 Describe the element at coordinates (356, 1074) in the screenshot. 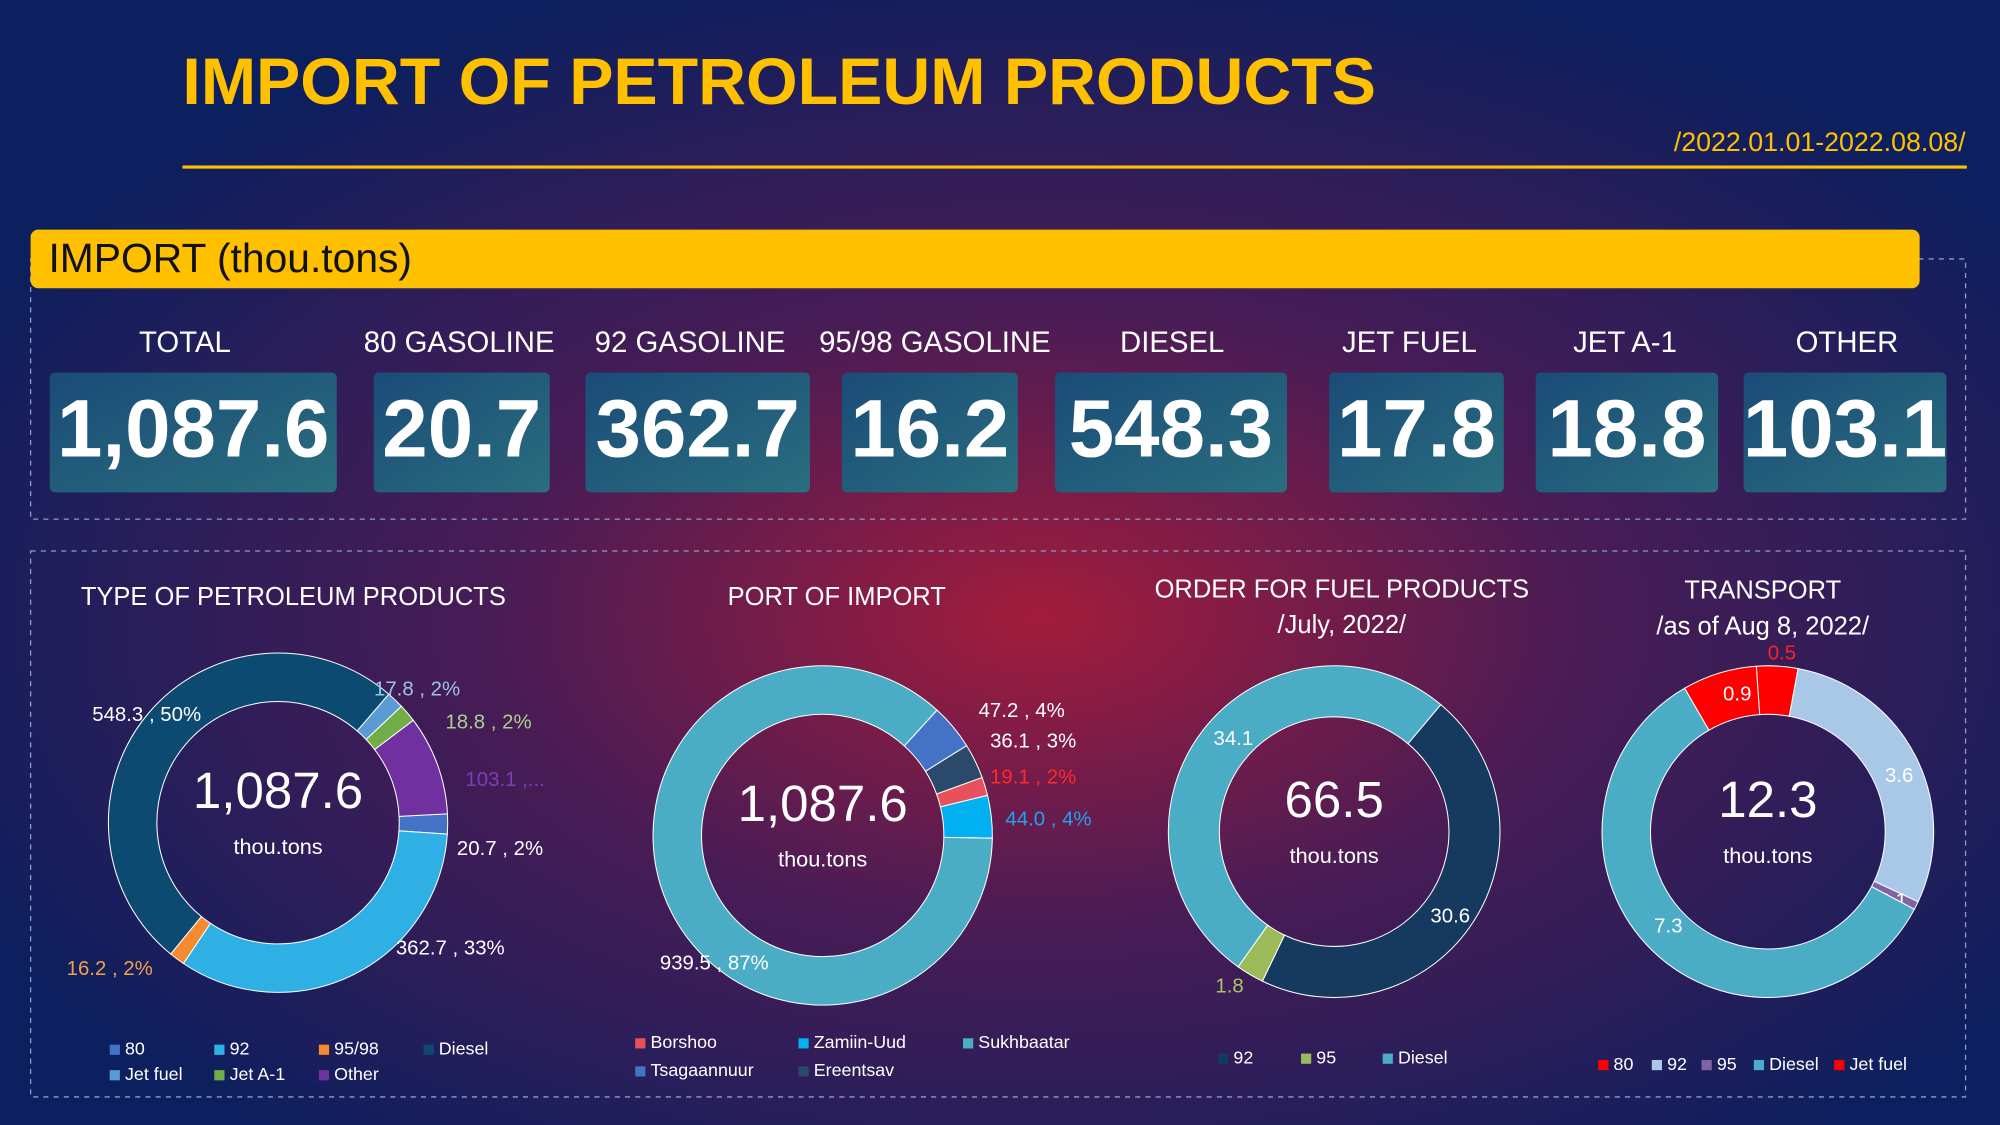

I see `legend-label: Other` at that location.